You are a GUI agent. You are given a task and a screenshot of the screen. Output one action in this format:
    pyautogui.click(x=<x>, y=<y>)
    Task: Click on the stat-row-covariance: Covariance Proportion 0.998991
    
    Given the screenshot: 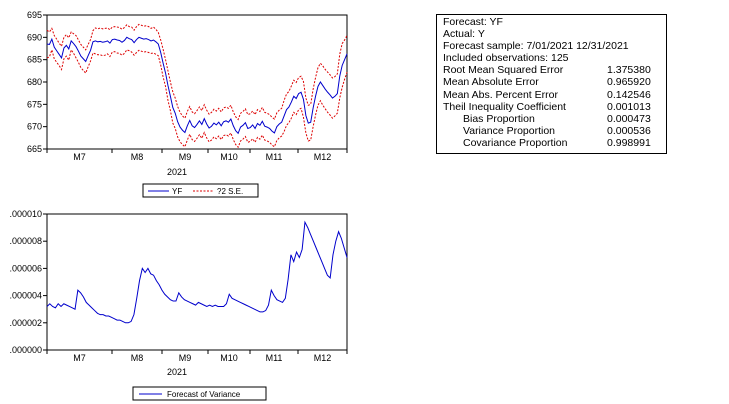 What is the action you would take?
    pyautogui.click(x=557, y=142)
    